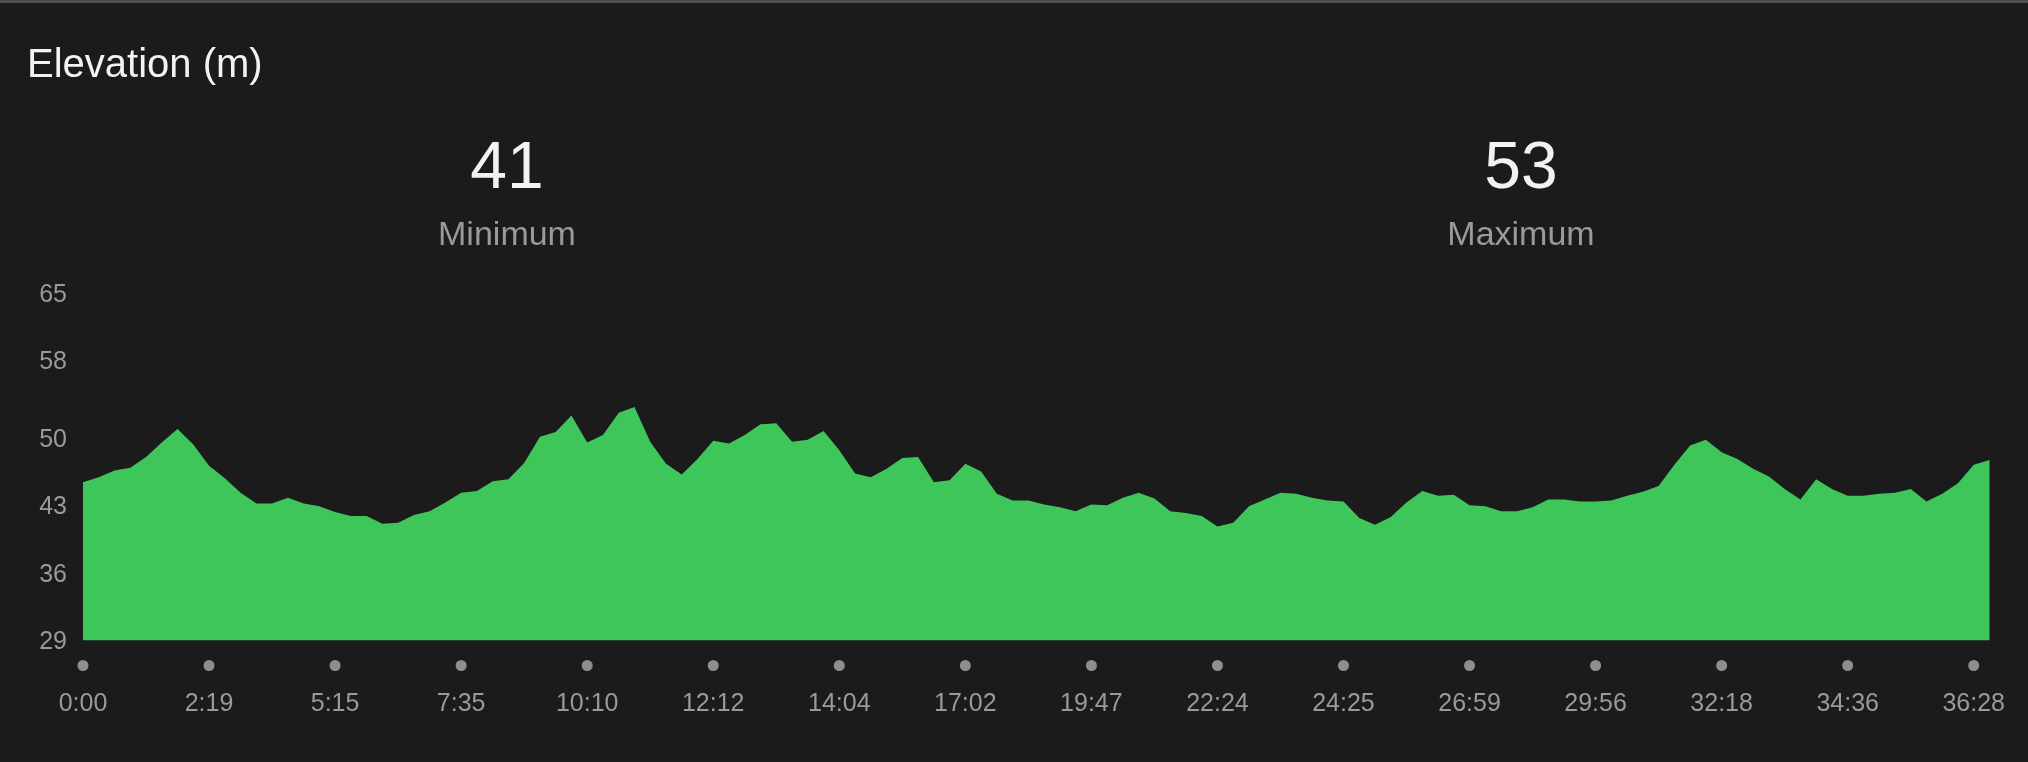  Describe the element at coordinates (1974, 702) in the screenshot. I see `x-tick-label: 36:28` at that location.